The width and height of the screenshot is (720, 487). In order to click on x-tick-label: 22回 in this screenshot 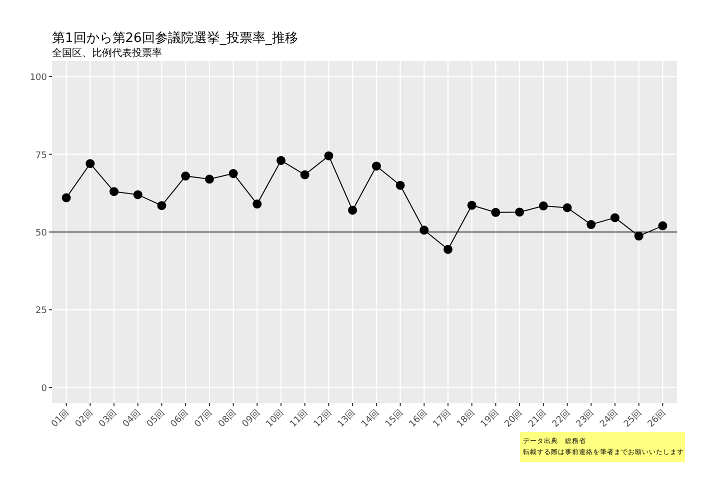, I will do `click(561, 419)`.